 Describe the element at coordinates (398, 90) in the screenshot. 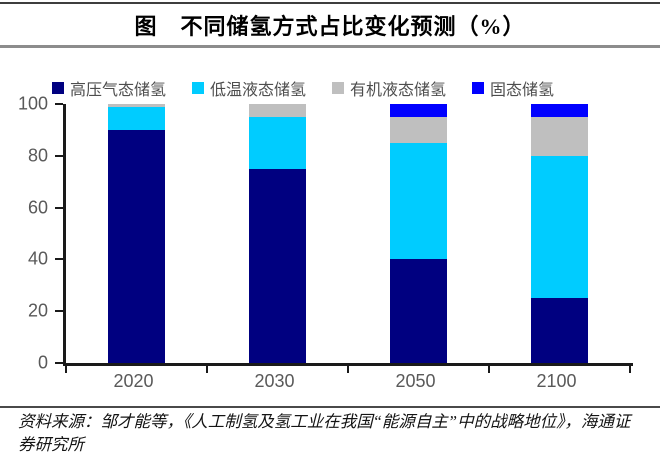

I see `legend-label: 有机液态储氢` at that location.